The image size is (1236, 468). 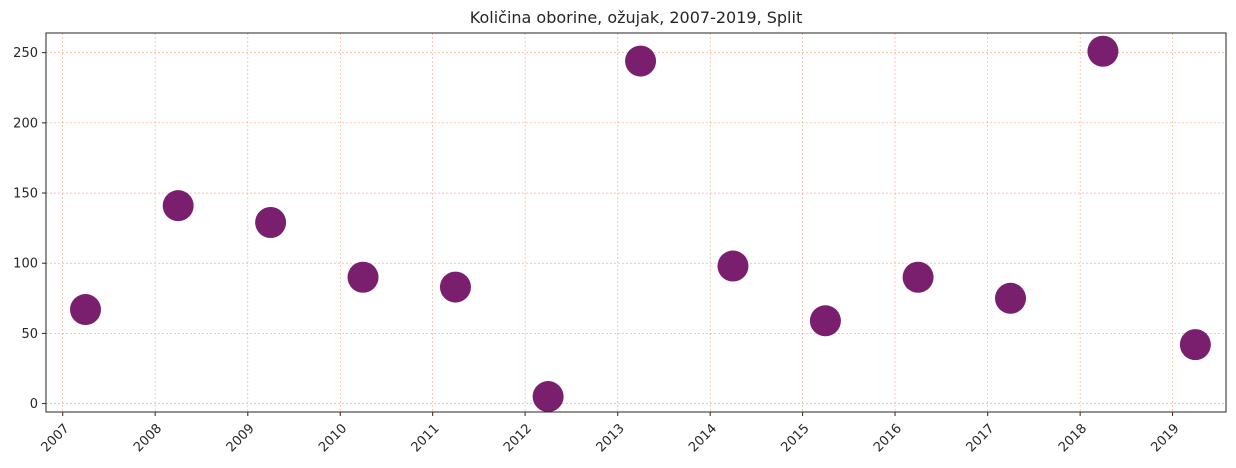 What do you see at coordinates (25, 53) in the screenshot?
I see `y-tick-label: 250` at bounding box center [25, 53].